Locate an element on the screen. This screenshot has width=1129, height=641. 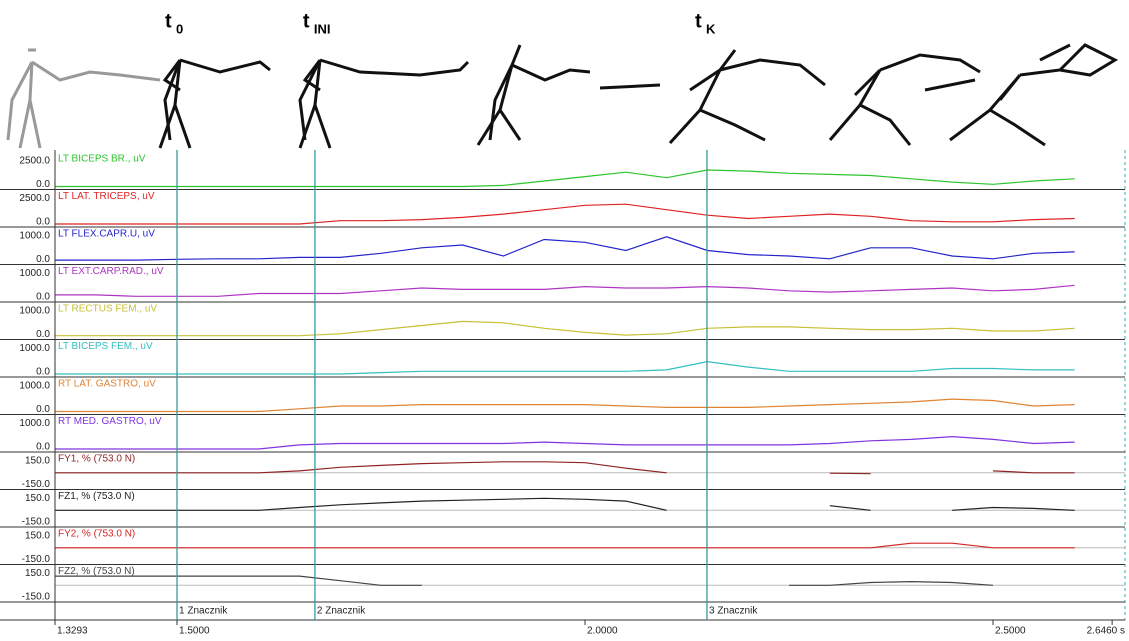
channel-label: RT MED. GASTRO, uV is located at coordinates (110, 421).